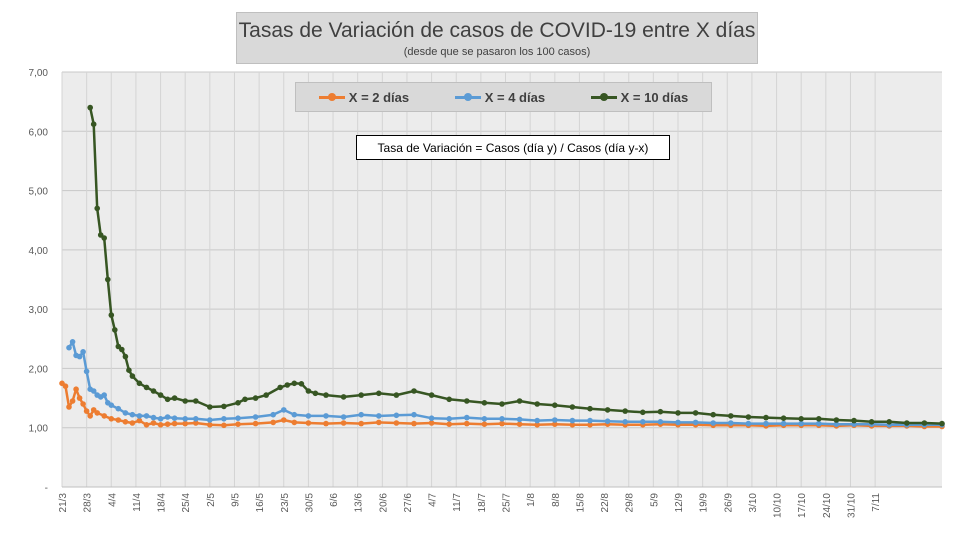 This screenshot has height=533, width=962. What do you see at coordinates (260, 503) in the screenshot?
I see `x-tick-label: 16/5` at bounding box center [260, 503].